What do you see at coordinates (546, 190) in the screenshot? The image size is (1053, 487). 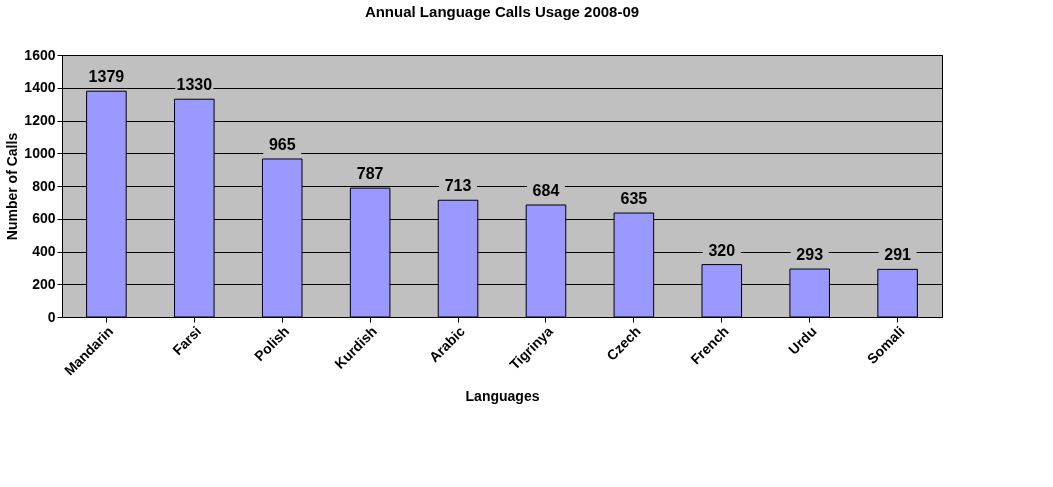 I see `data-label: 684` at bounding box center [546, 190].